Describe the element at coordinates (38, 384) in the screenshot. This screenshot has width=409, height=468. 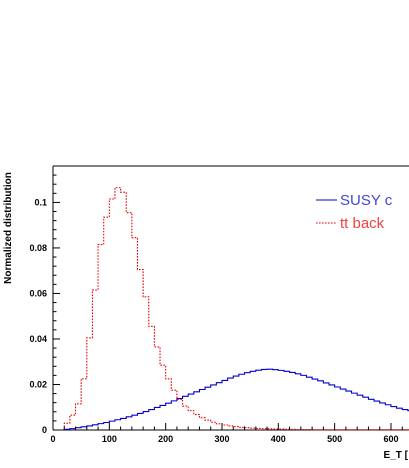
I see `y-tick-label: 0.02` at that location.